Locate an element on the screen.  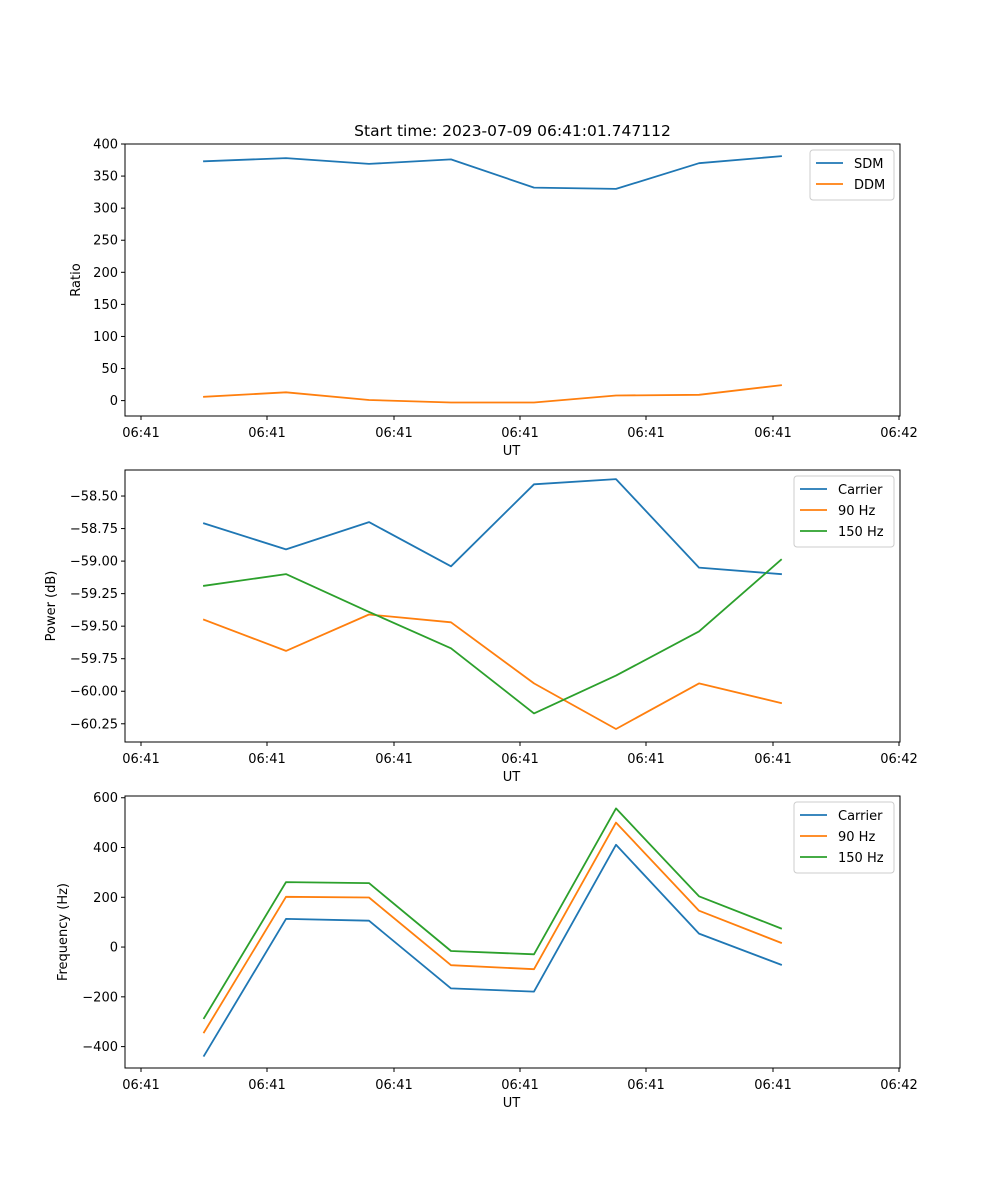
y-tick-label: 150 is located at coordinates (105, 305).